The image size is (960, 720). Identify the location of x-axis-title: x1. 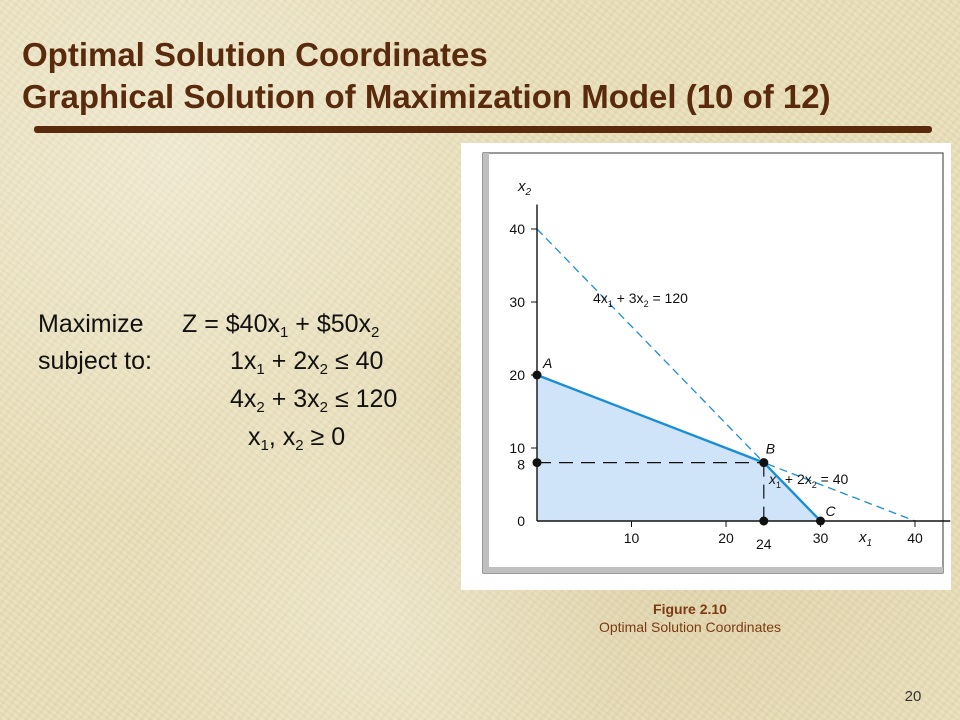
(865, 539).